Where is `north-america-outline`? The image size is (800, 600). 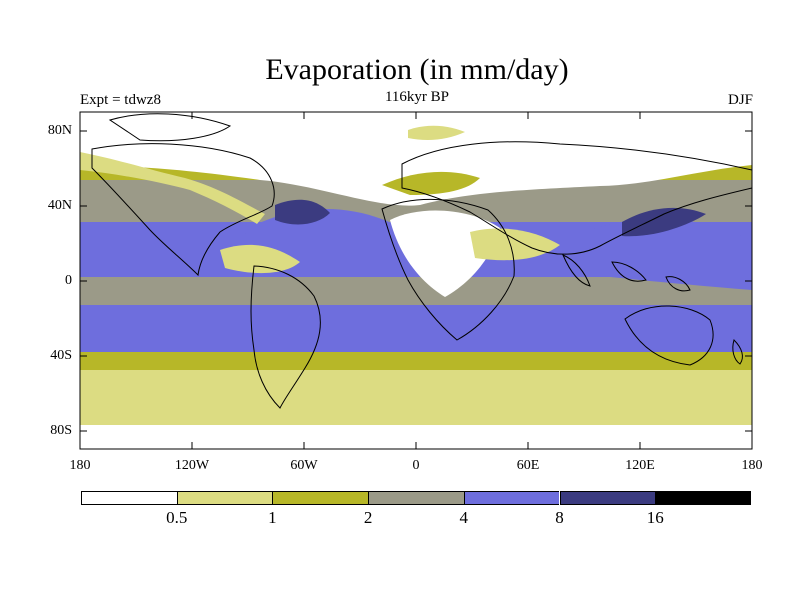 north-america-outline is located at coordinates (183, 210).